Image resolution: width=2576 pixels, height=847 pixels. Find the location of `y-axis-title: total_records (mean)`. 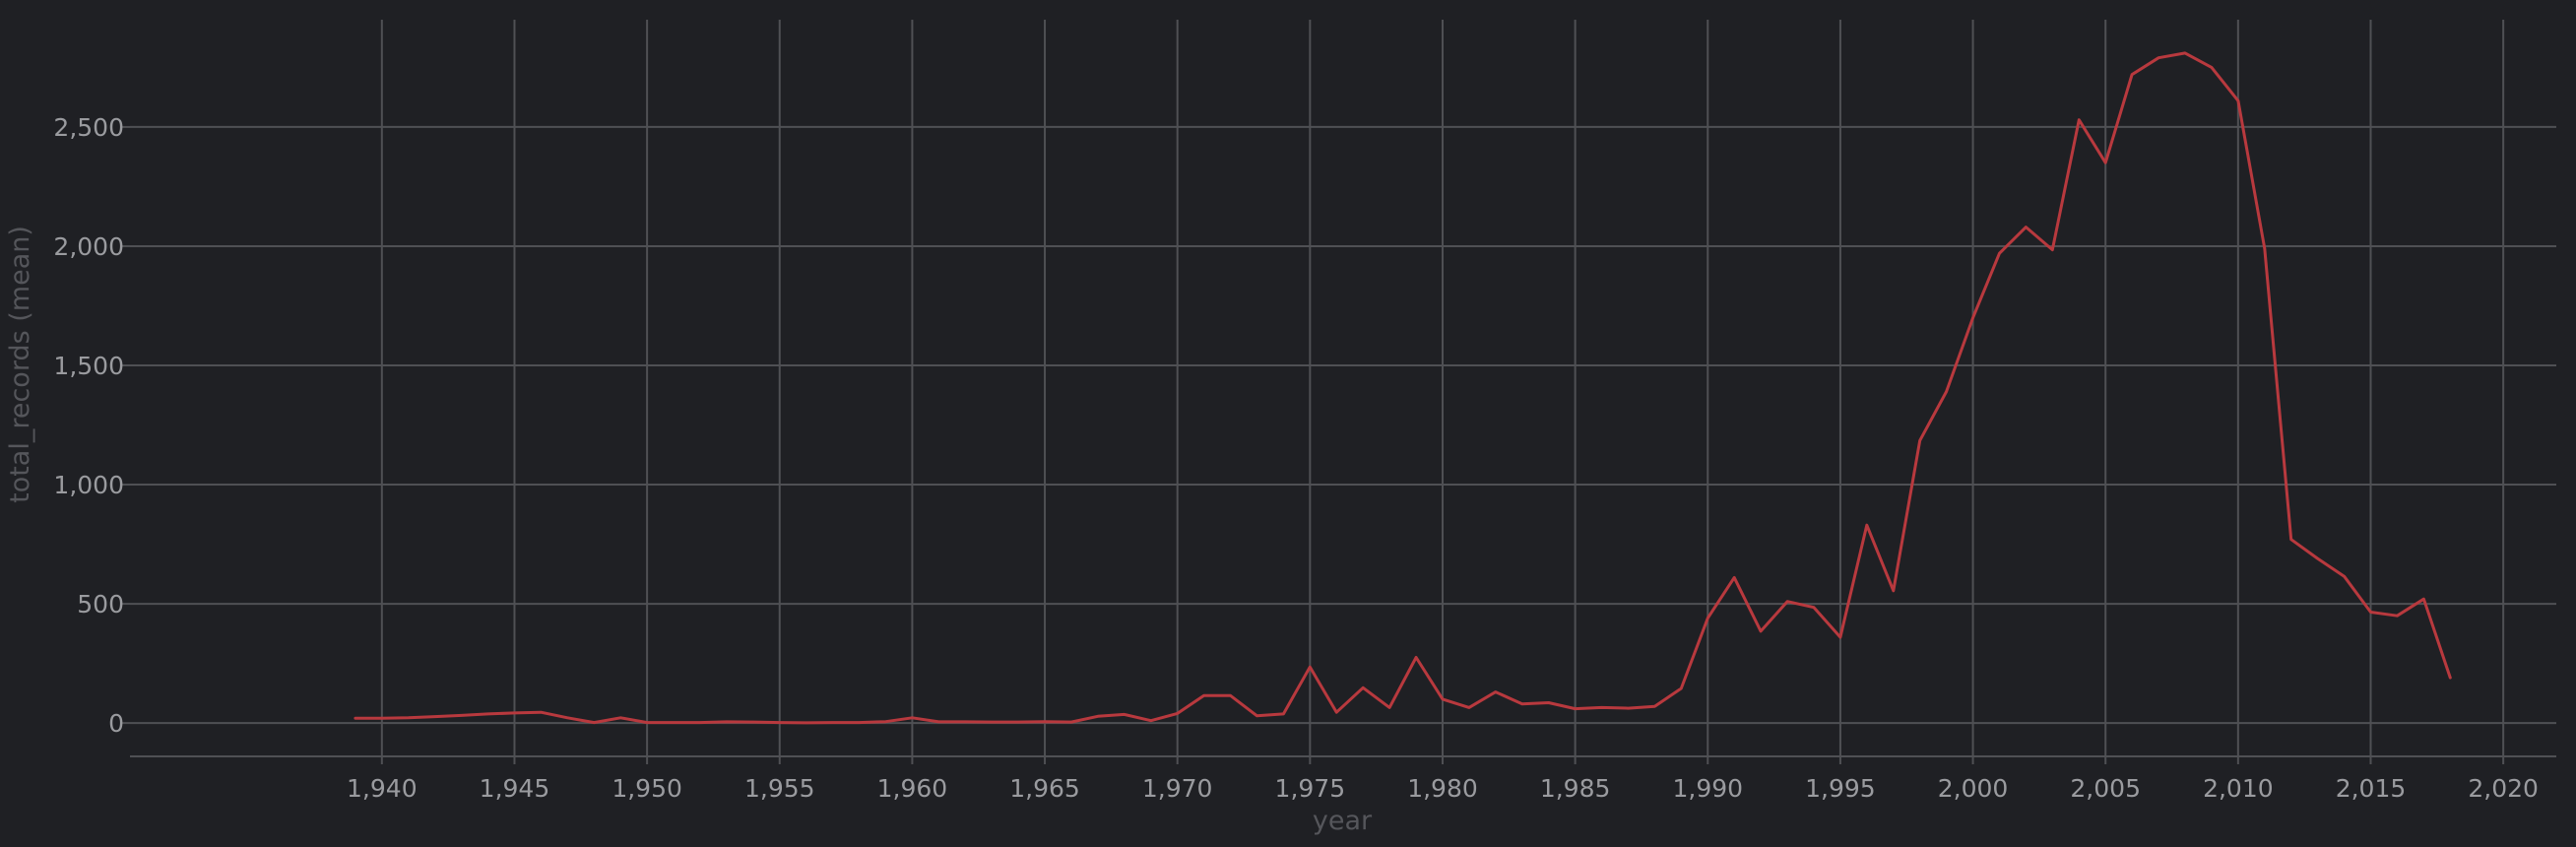

y-axis-title: total_records (mean) is located at coordinates (20, 365).